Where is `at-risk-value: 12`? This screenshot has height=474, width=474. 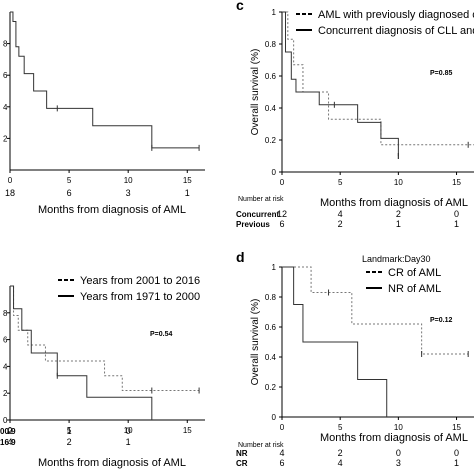 at-risk-value: 12 is located at coordinates (282, 214).